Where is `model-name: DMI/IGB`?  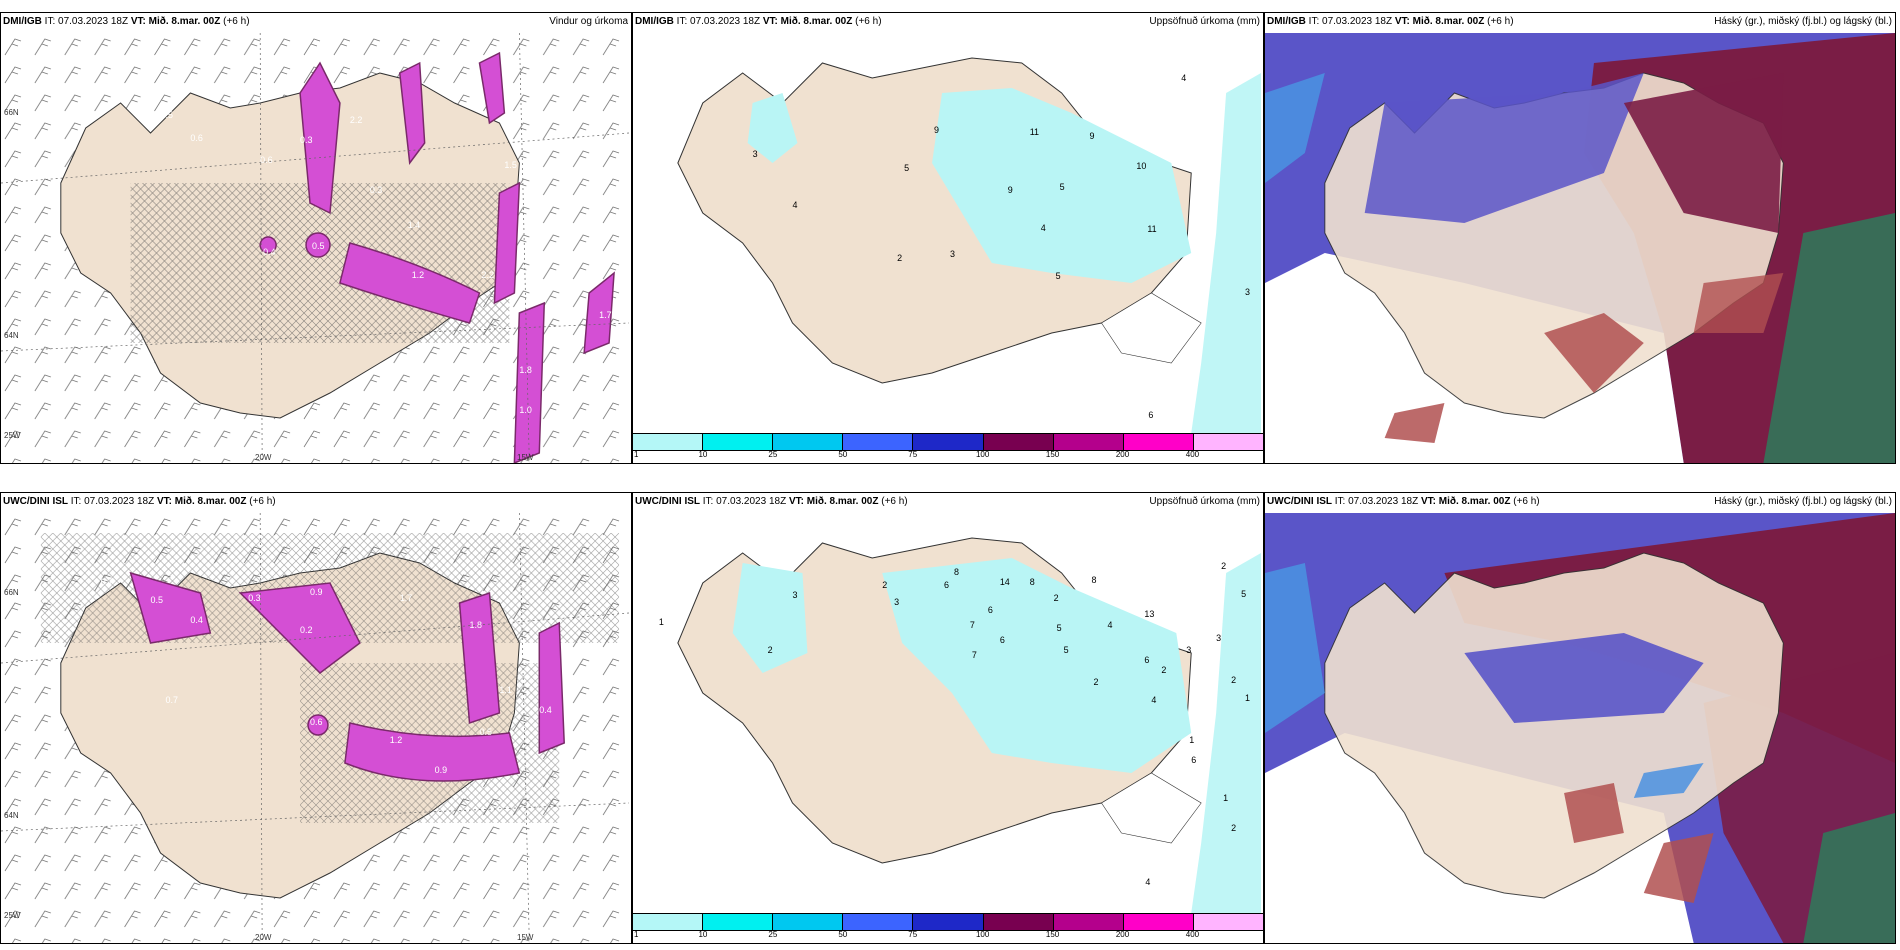 model-name: DMI/IGB is located at coordinates (22, 21).